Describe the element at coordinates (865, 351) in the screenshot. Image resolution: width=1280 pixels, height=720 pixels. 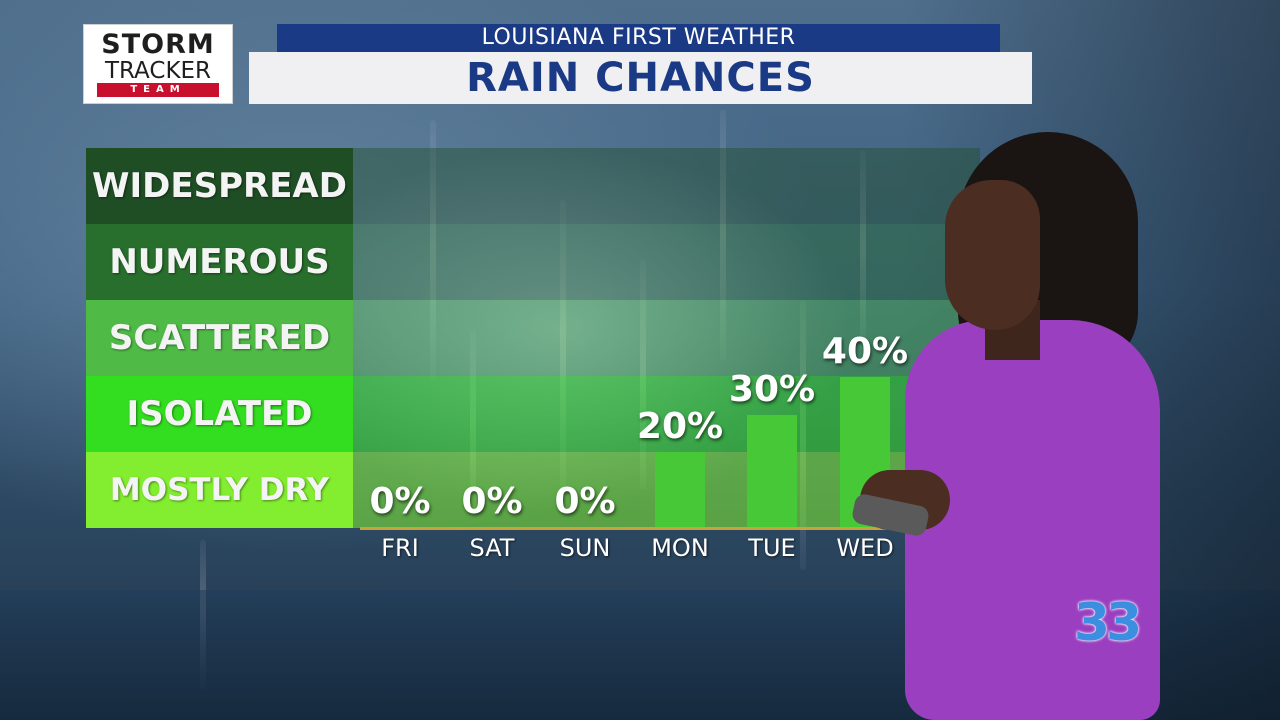
I see `value-label-wed: 40%` at that location.